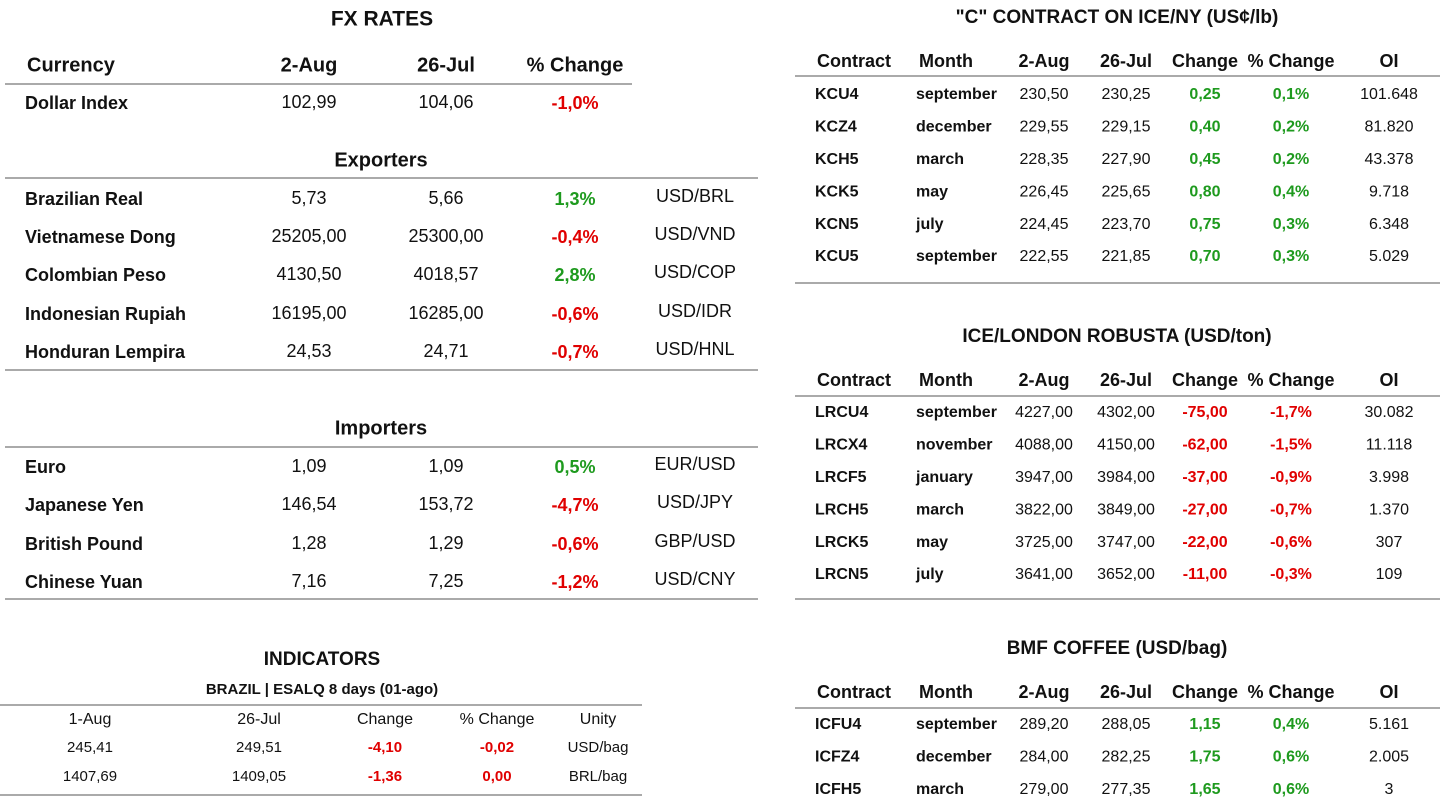  Describe the element at coordinates (946, 380) in the screenshot. I see `header-cell: Month` at that location.